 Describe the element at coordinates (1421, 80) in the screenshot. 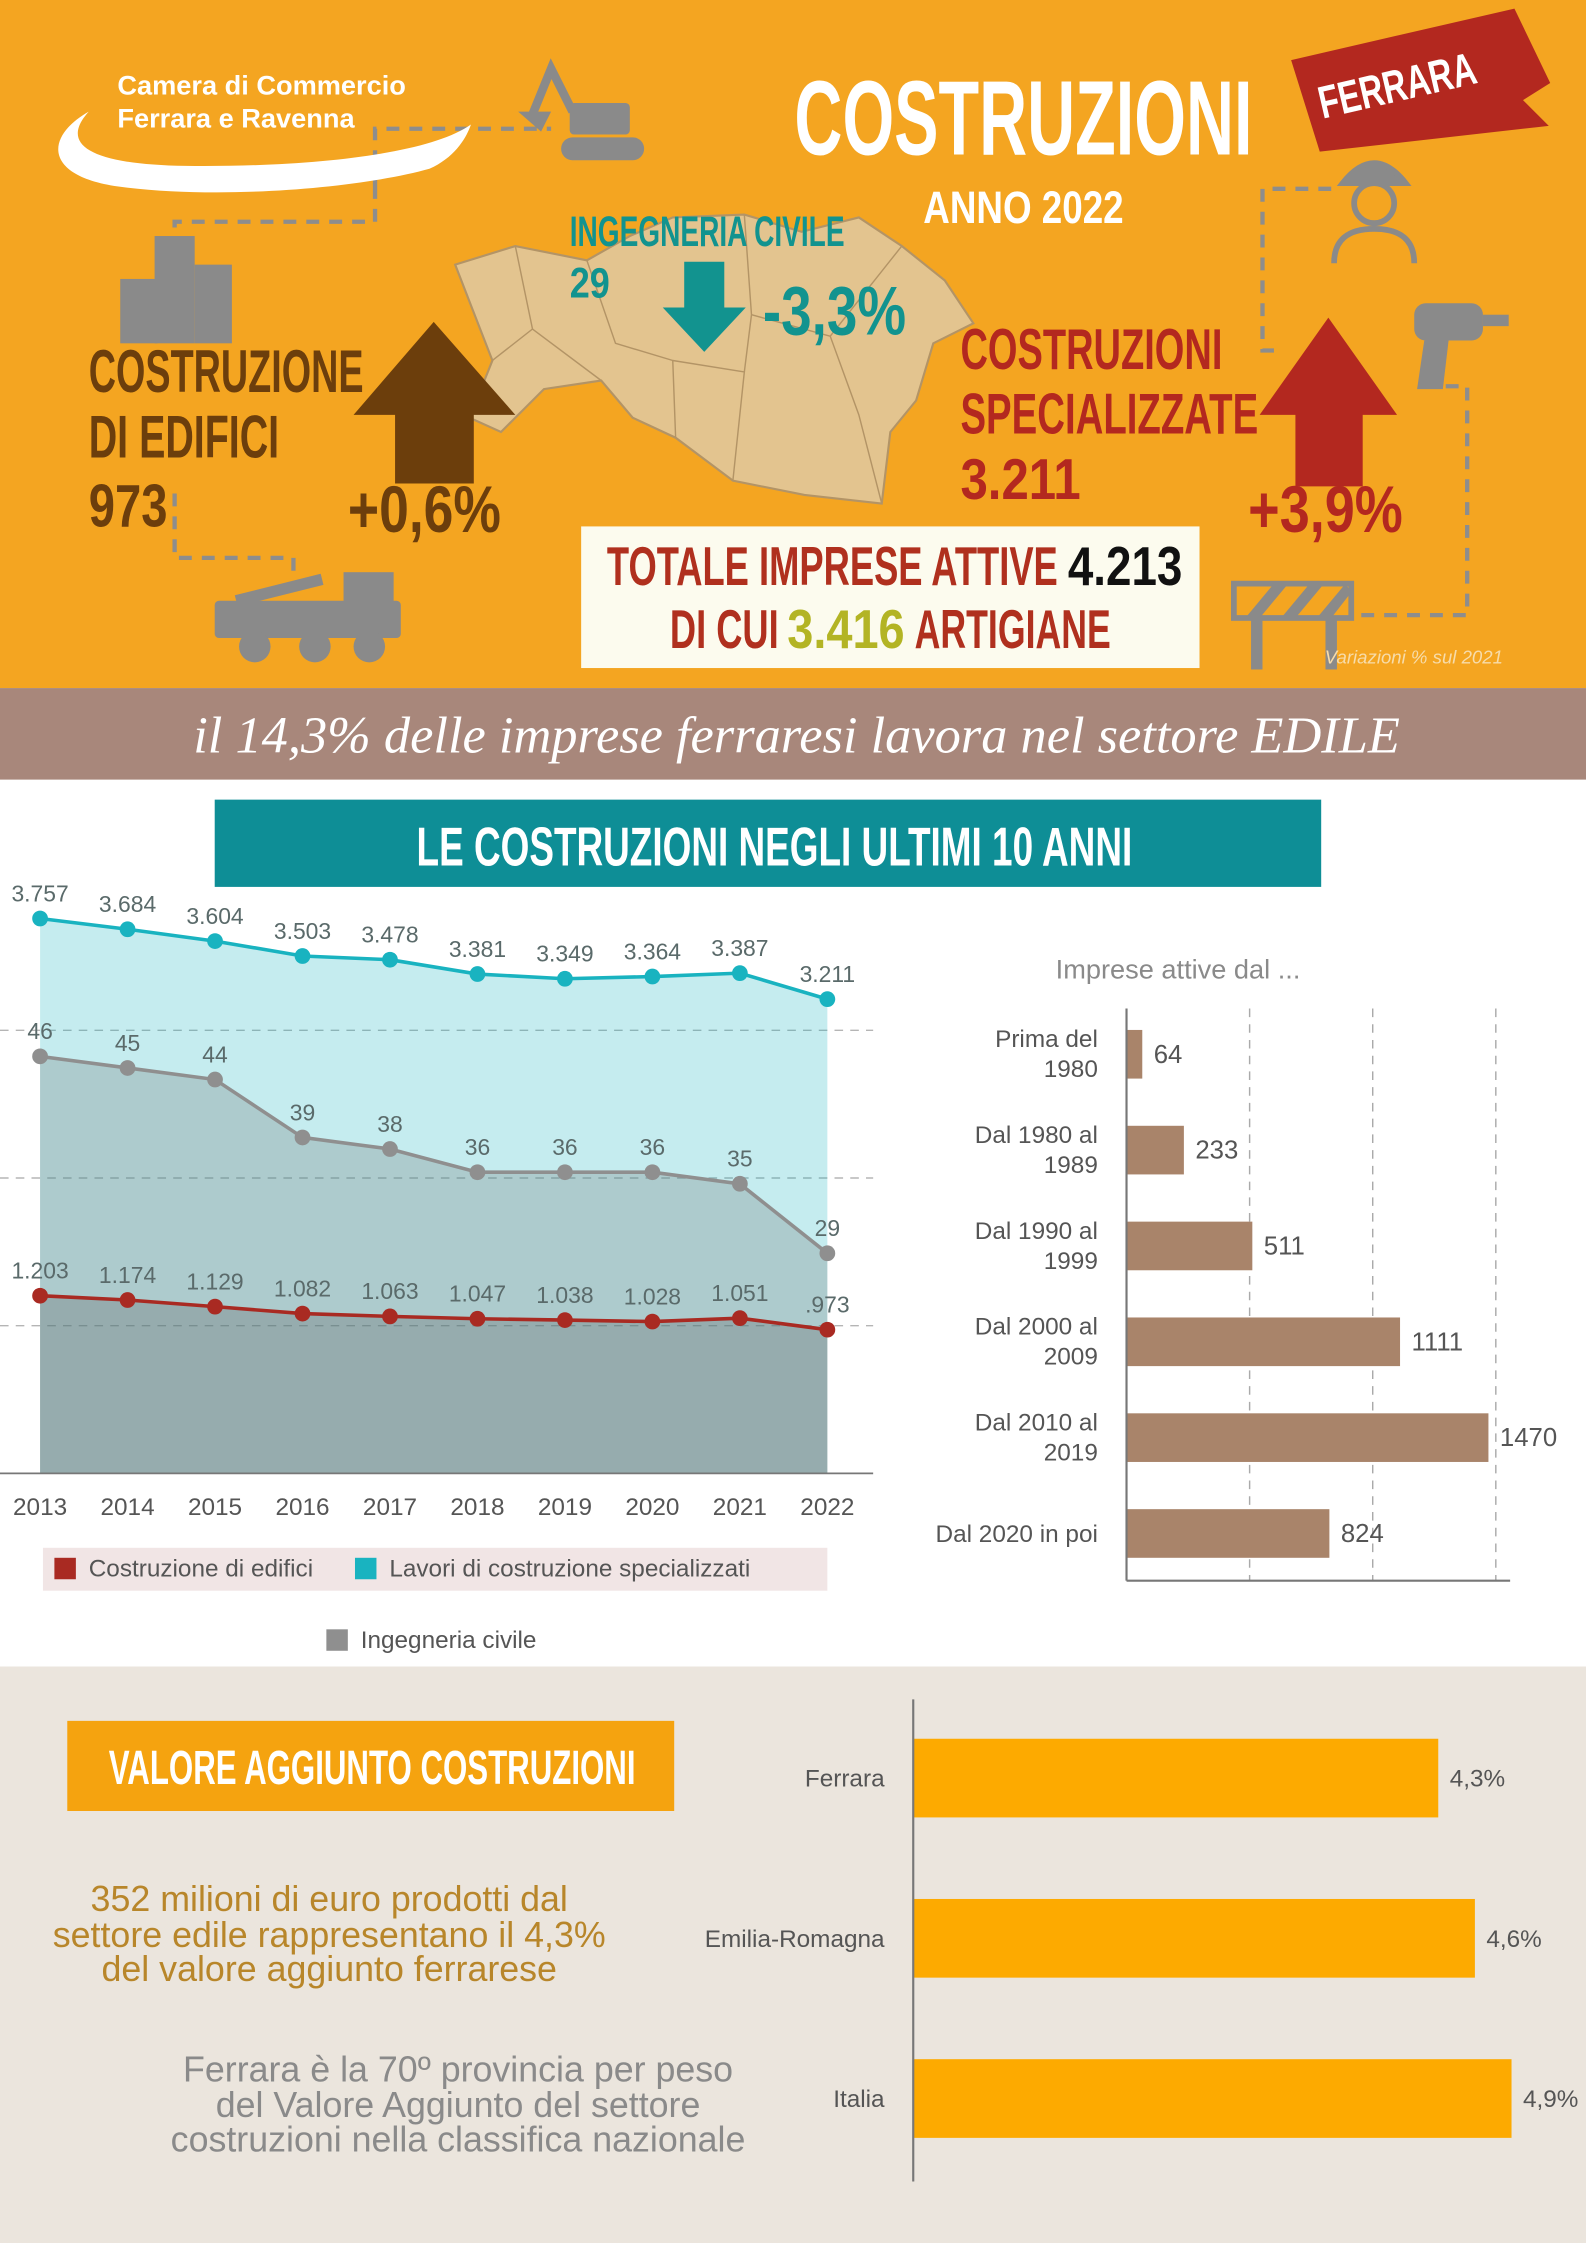

I see `province-ribbon` at that location.